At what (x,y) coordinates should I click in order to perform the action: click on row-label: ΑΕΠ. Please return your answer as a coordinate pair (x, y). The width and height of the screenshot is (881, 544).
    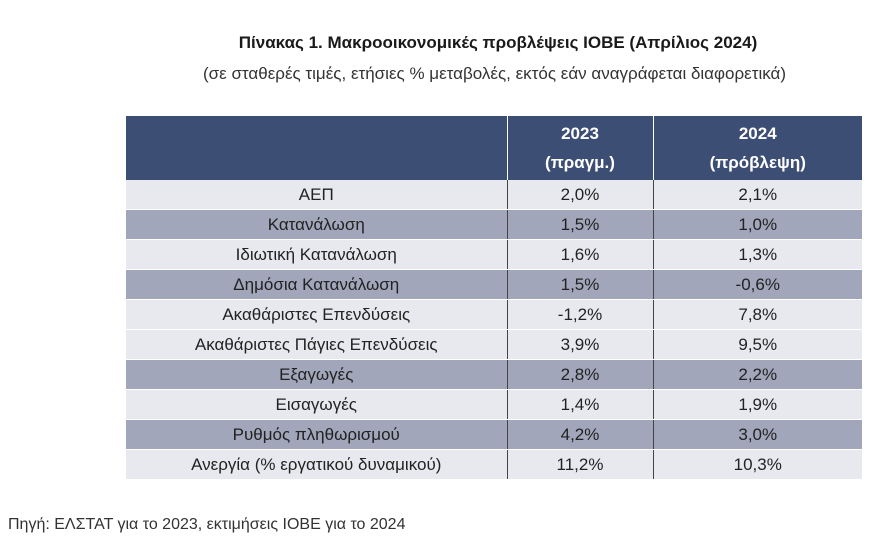
    Looking at the image, I should click on (316, 195).